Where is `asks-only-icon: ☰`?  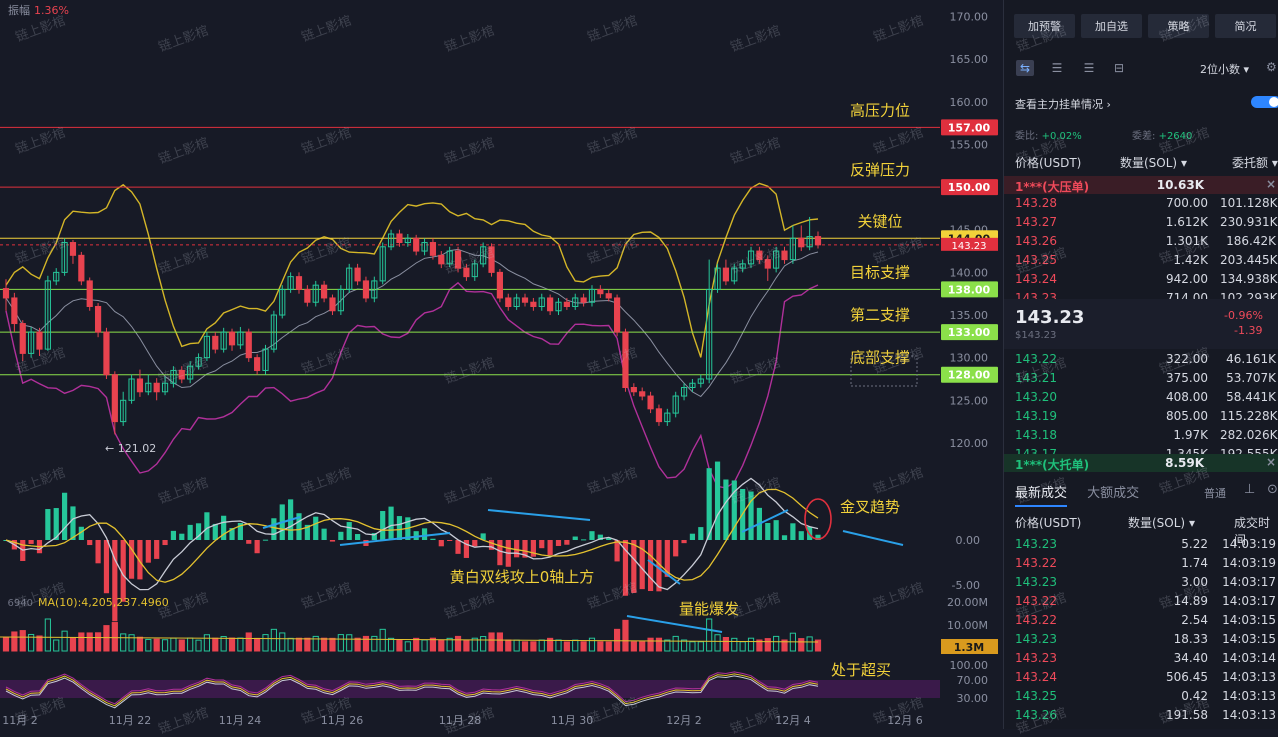 asks-only-icon: ☰ is located at coordinates (1089, 68).